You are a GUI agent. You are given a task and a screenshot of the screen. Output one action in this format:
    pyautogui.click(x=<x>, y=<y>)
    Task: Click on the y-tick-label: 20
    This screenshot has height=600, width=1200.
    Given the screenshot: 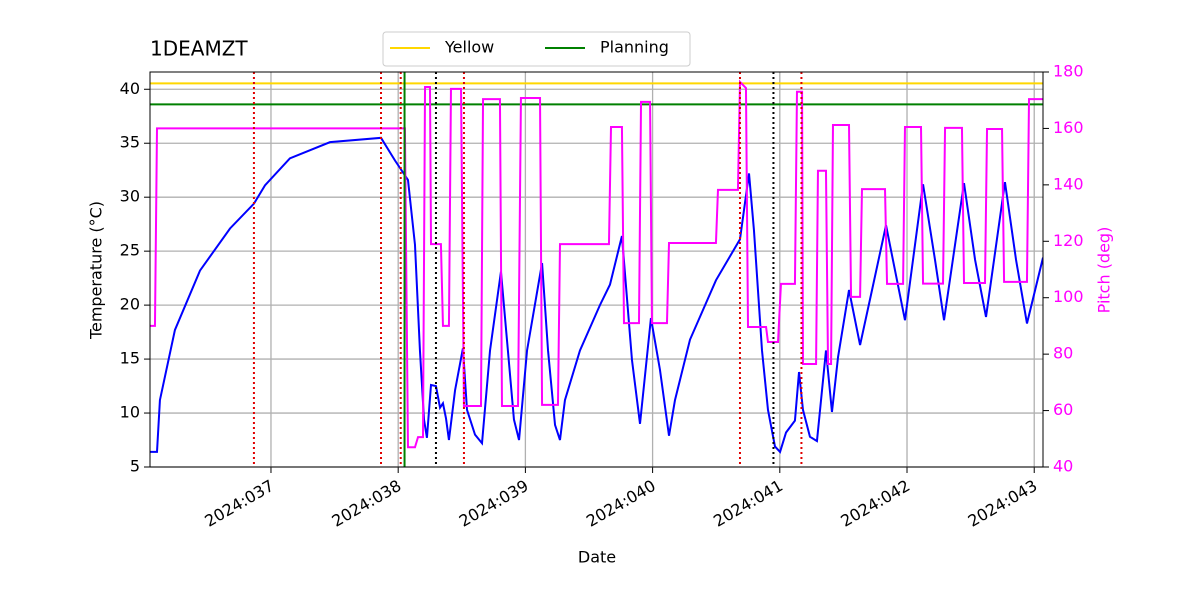 What is the action you would take?
    pyautogui.click(x=130, y=304)
    